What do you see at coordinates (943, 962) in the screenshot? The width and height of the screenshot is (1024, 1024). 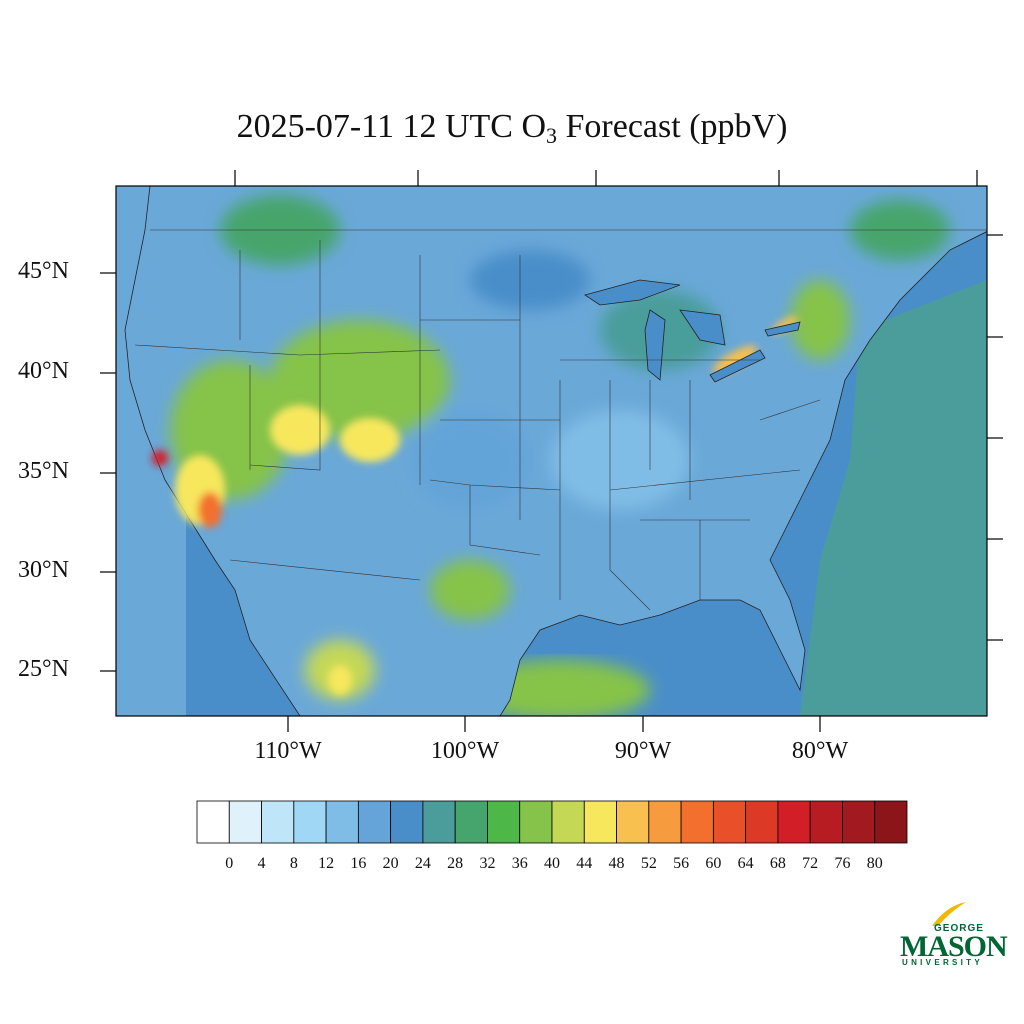 I see `logo-university-text: UNIVERSITY` at bounding box center [943, 962].